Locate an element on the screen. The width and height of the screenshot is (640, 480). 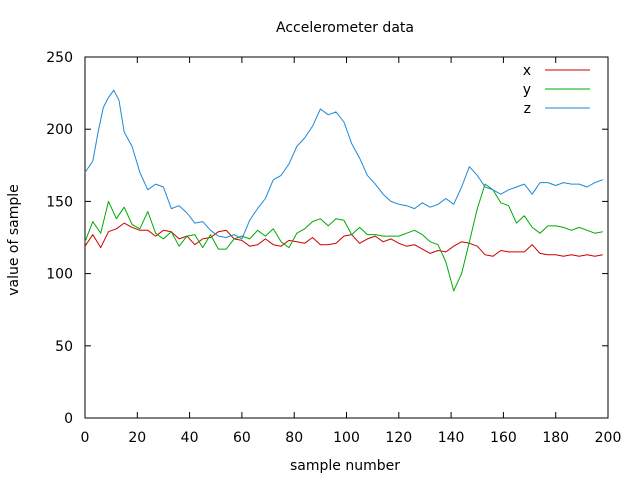
x-tick-label: 40 is located at coordinates (190, 438).